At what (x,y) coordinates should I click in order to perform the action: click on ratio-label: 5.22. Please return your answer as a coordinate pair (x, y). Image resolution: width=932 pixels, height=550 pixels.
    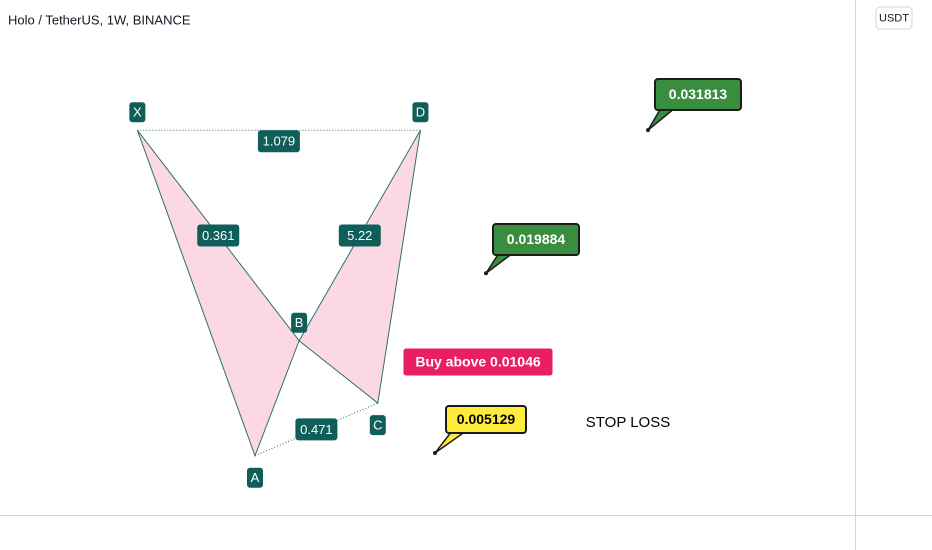
    Looking at the image, I should click on (359, 235).